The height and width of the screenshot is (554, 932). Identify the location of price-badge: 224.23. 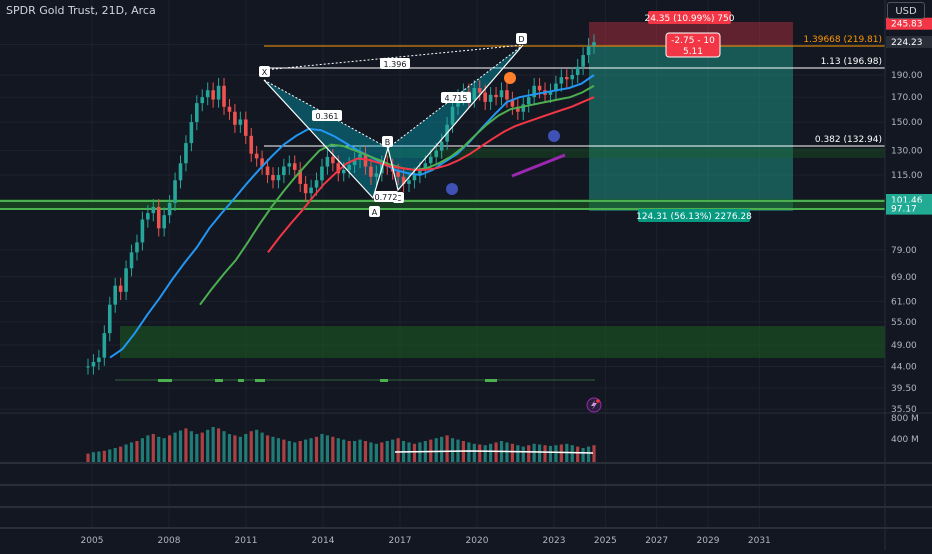
(909, 41).